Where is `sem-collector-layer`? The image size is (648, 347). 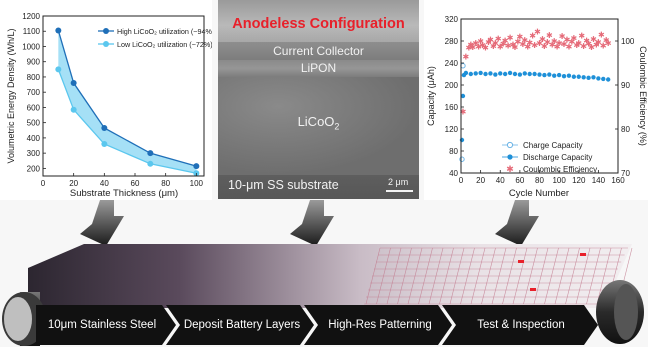
sem-collector-layer is located at coordinates (318, 51).